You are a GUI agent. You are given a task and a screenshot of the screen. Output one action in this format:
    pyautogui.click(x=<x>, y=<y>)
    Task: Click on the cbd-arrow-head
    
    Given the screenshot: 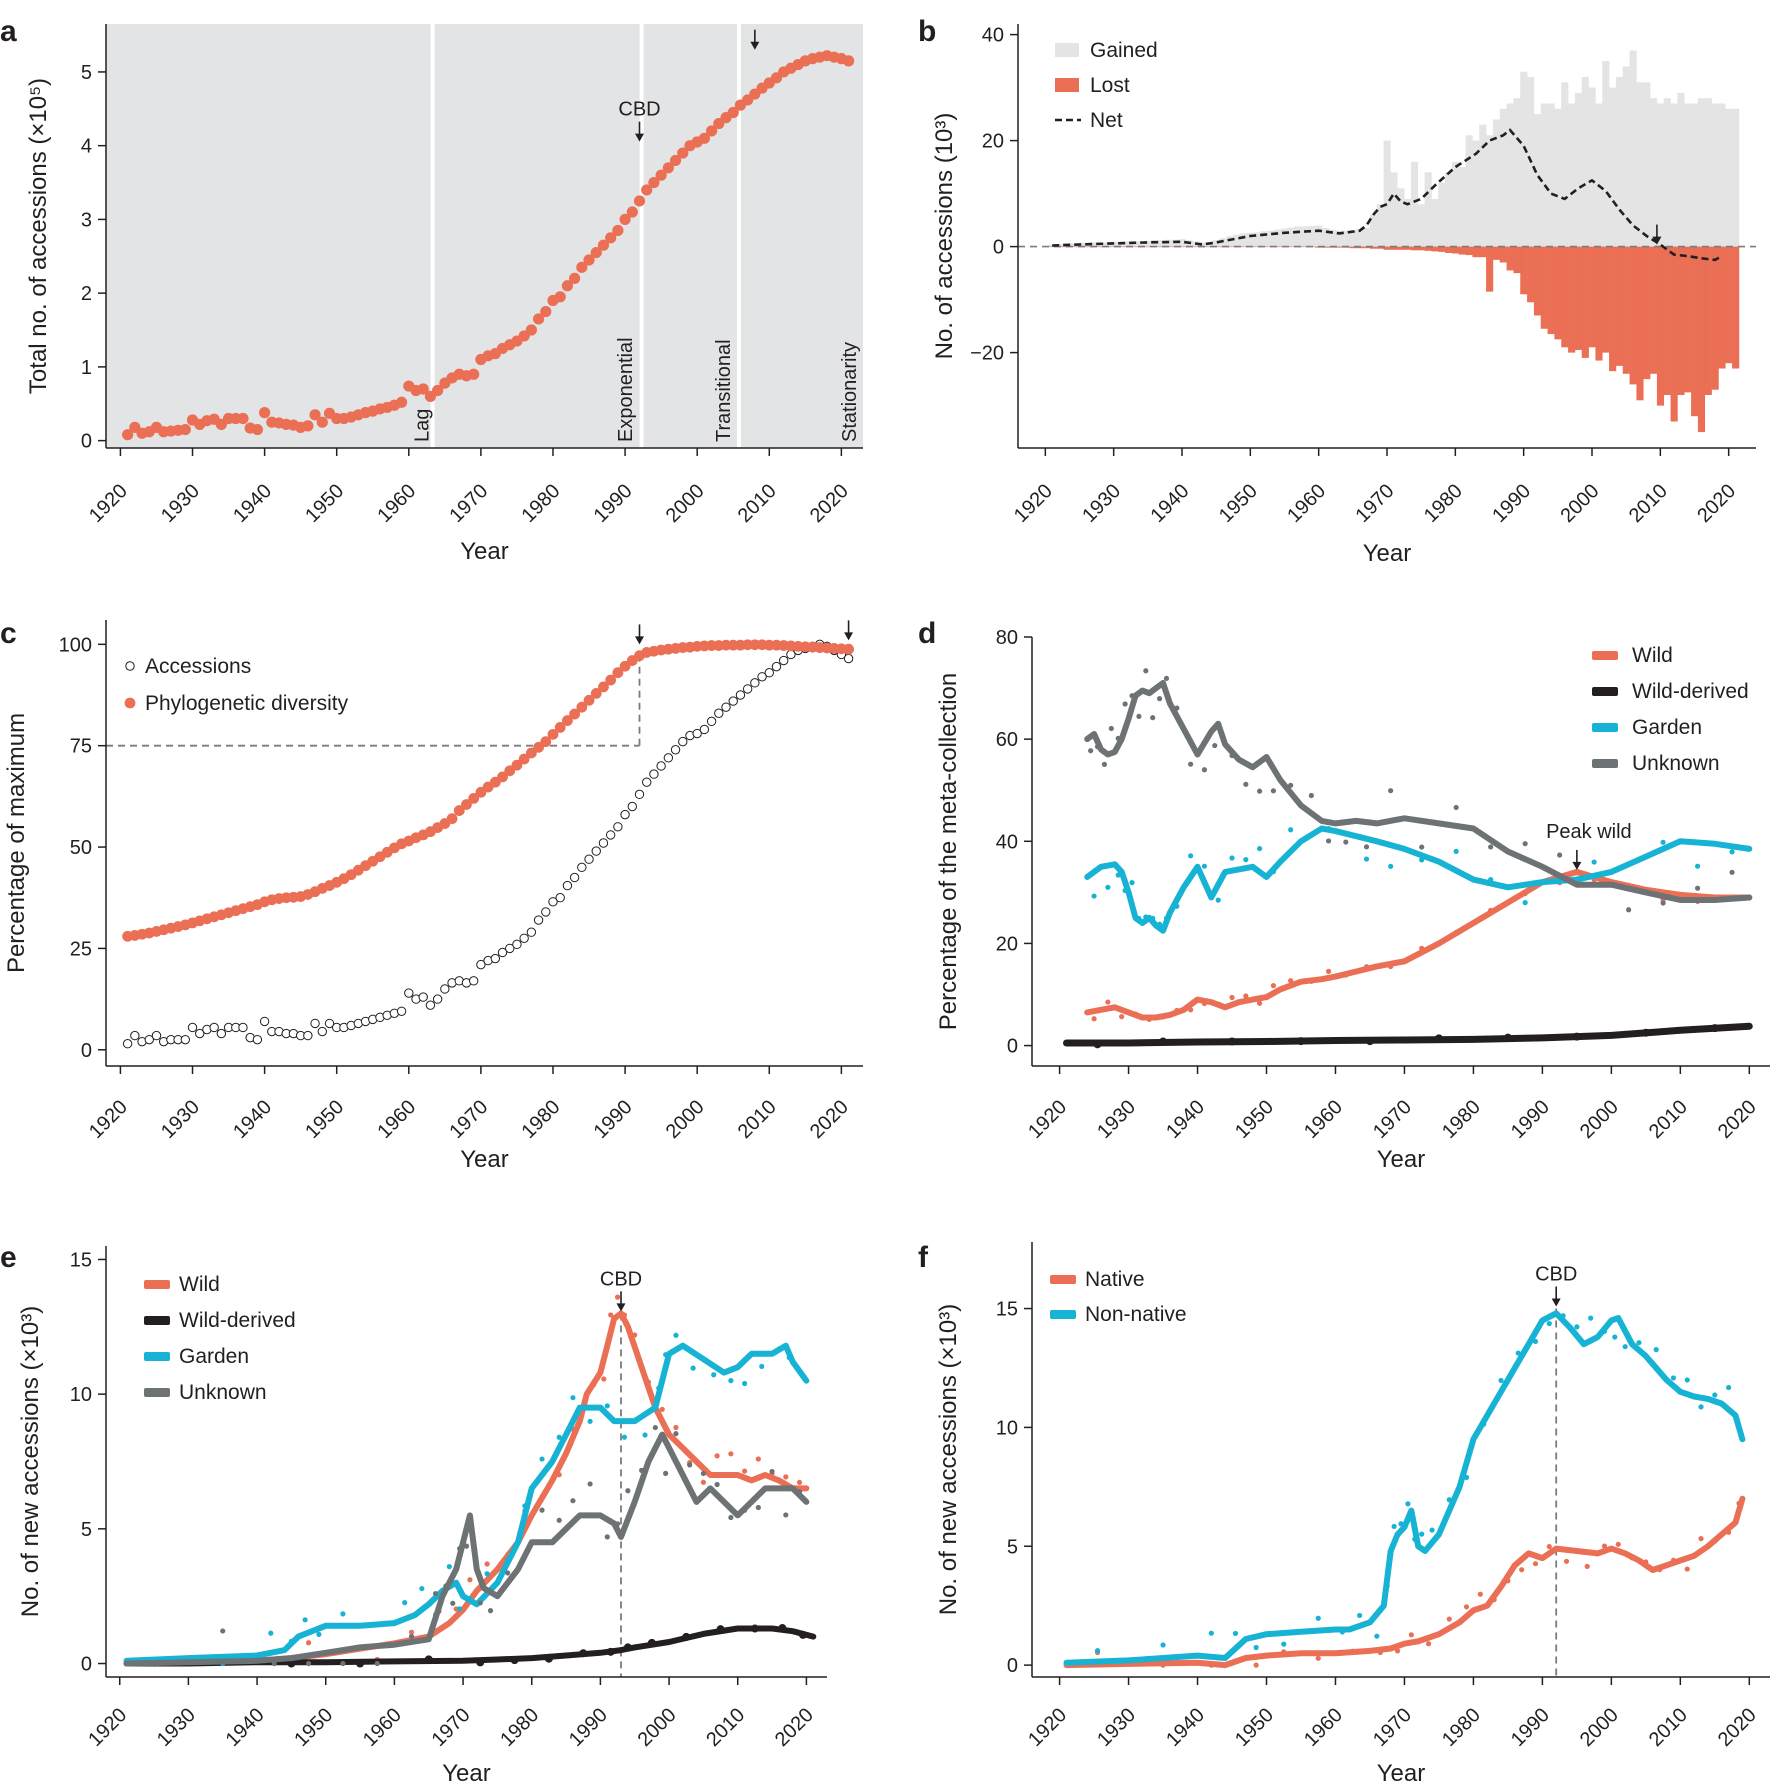 What is the action you would take?
    pyautogui.click(x=1556, y=1302)
    